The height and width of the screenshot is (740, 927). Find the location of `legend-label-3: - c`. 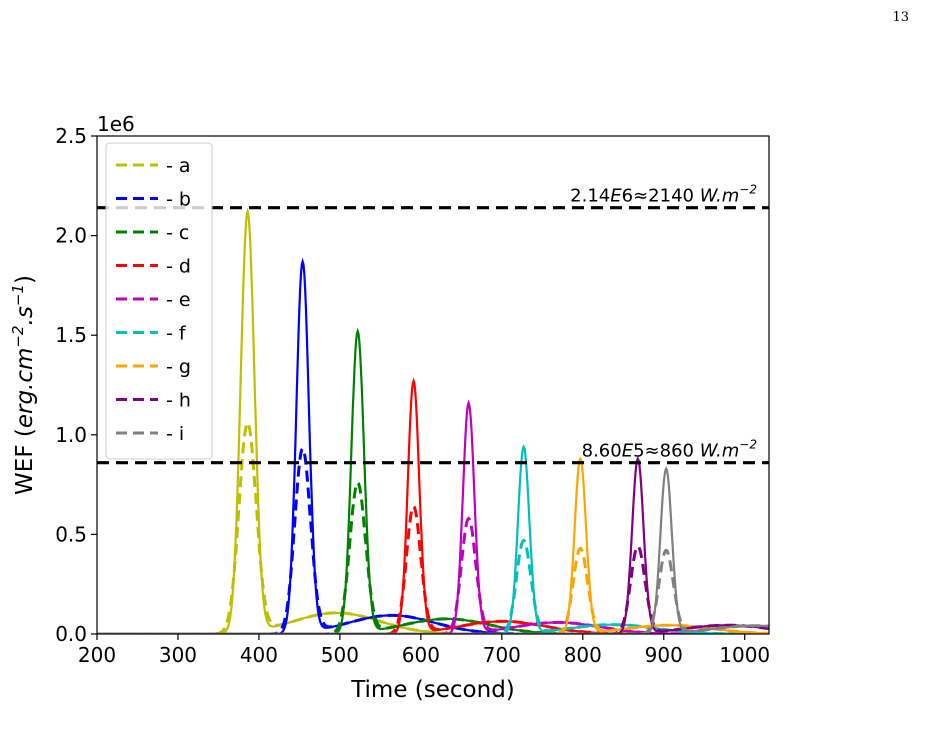

legend-label-3: - c is located at coordinates (177, 233).